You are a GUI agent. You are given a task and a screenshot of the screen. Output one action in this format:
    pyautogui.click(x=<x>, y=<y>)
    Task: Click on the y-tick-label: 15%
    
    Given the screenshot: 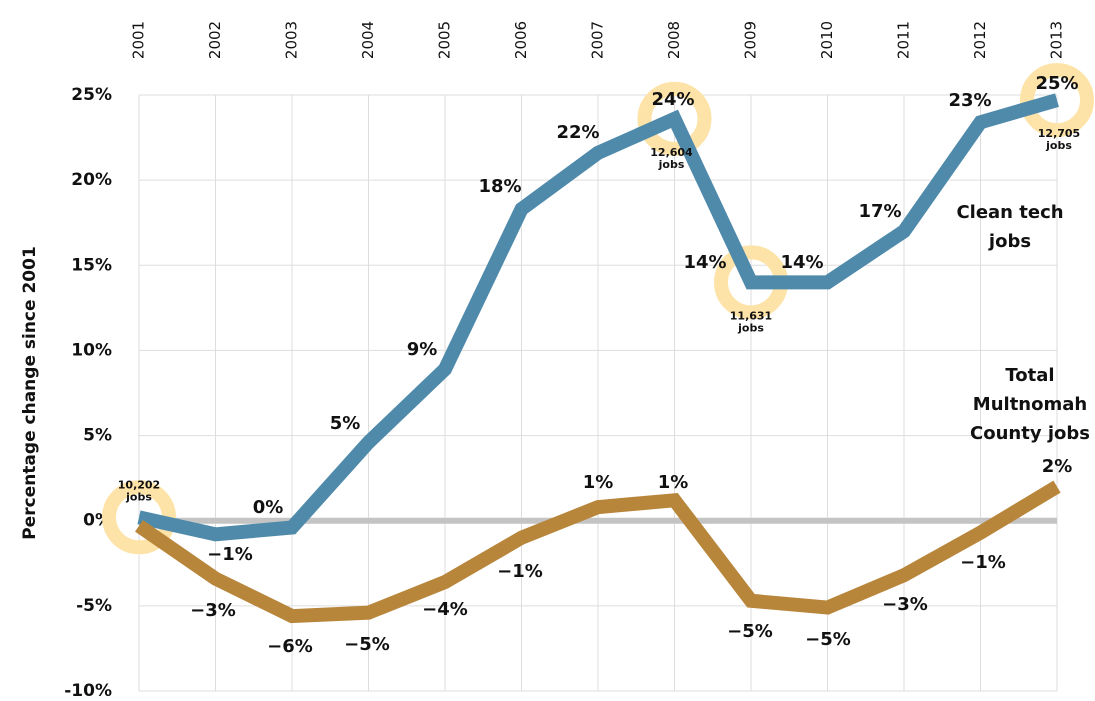 What is the action you would take?
    pyautogui.click(x=91, y=265)
    